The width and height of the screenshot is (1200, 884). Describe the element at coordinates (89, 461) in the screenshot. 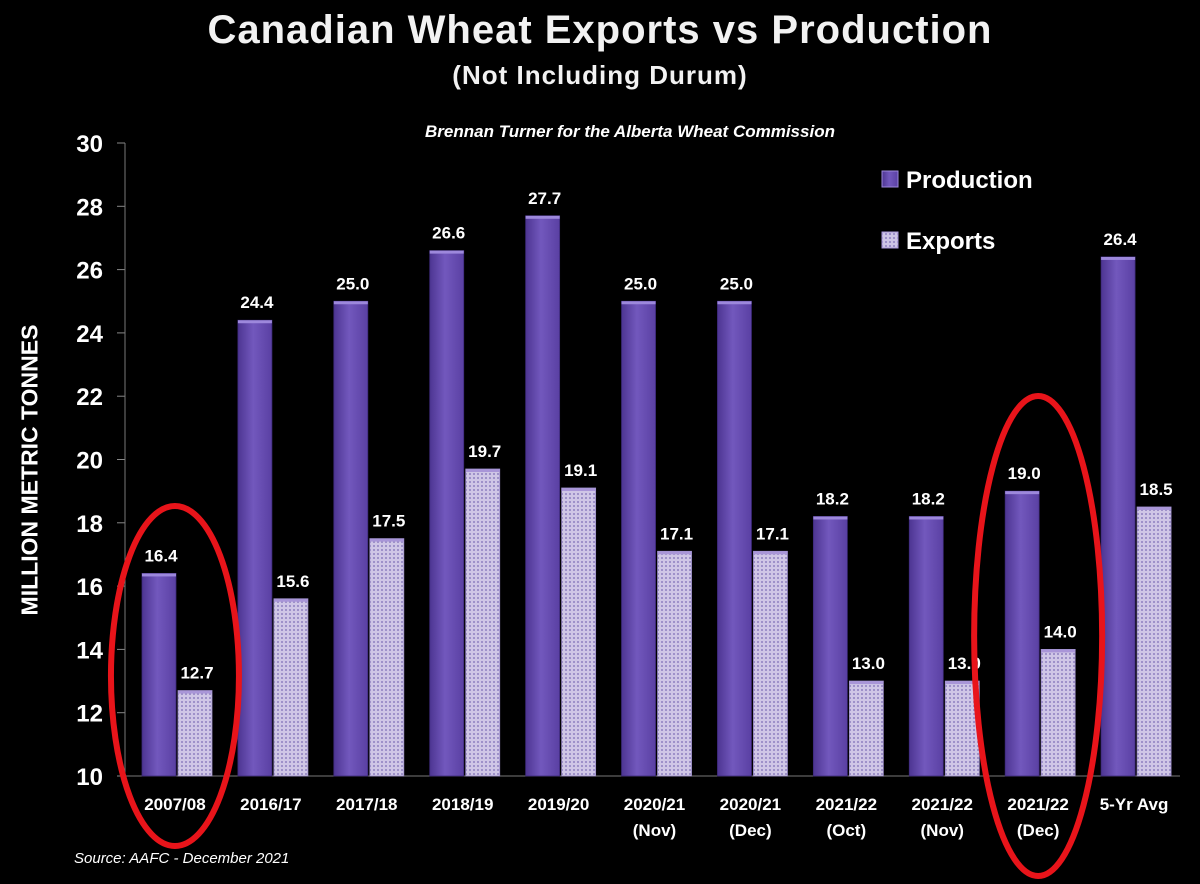

I see `y-tick-label: 20` at that location.